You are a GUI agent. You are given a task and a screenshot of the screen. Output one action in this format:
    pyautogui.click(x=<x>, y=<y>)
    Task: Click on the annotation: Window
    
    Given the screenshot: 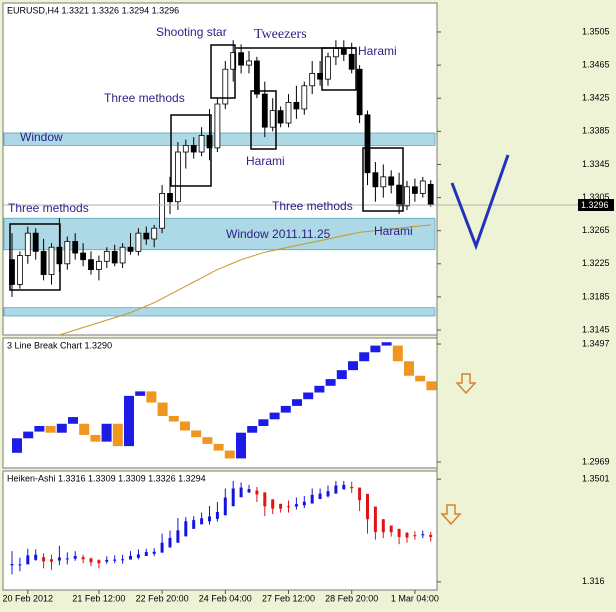 What is the action you would take?
    pyautogui.click(x=41, y=137)
    